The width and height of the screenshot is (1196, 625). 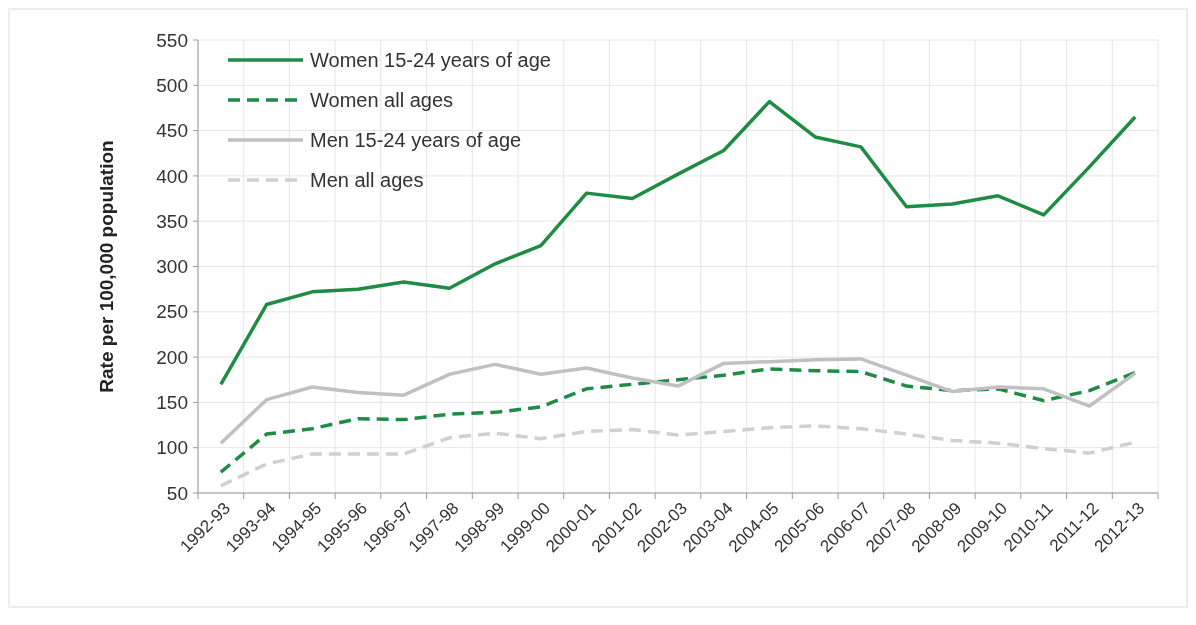 What do you see at coordinates (106, 266) in the screenshot?
I see `y-axis-title: Rate per 100,000 population` at bounding box center [106, 266].